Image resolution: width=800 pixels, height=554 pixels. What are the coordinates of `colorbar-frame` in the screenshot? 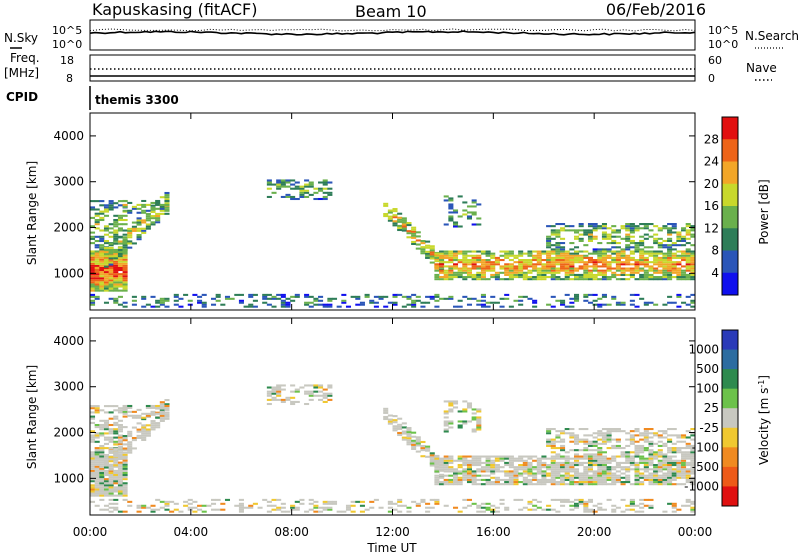 It's located at (730, 418).